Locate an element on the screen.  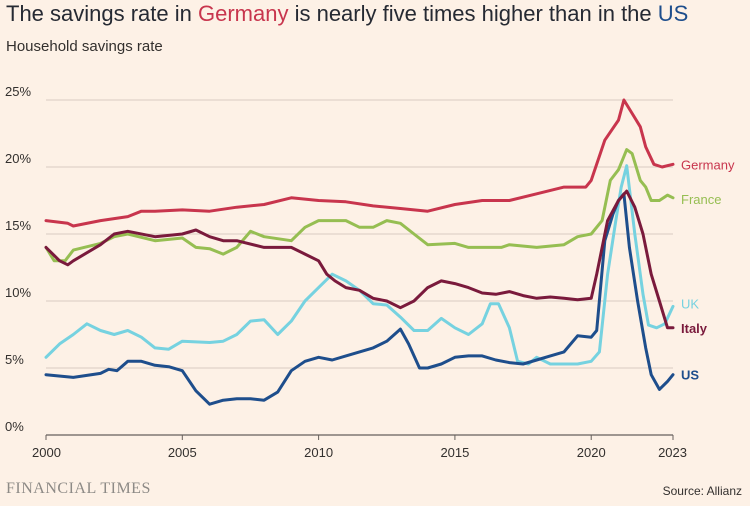
x-tick-label-2000: 2000 is located at coordinates (46, 452).